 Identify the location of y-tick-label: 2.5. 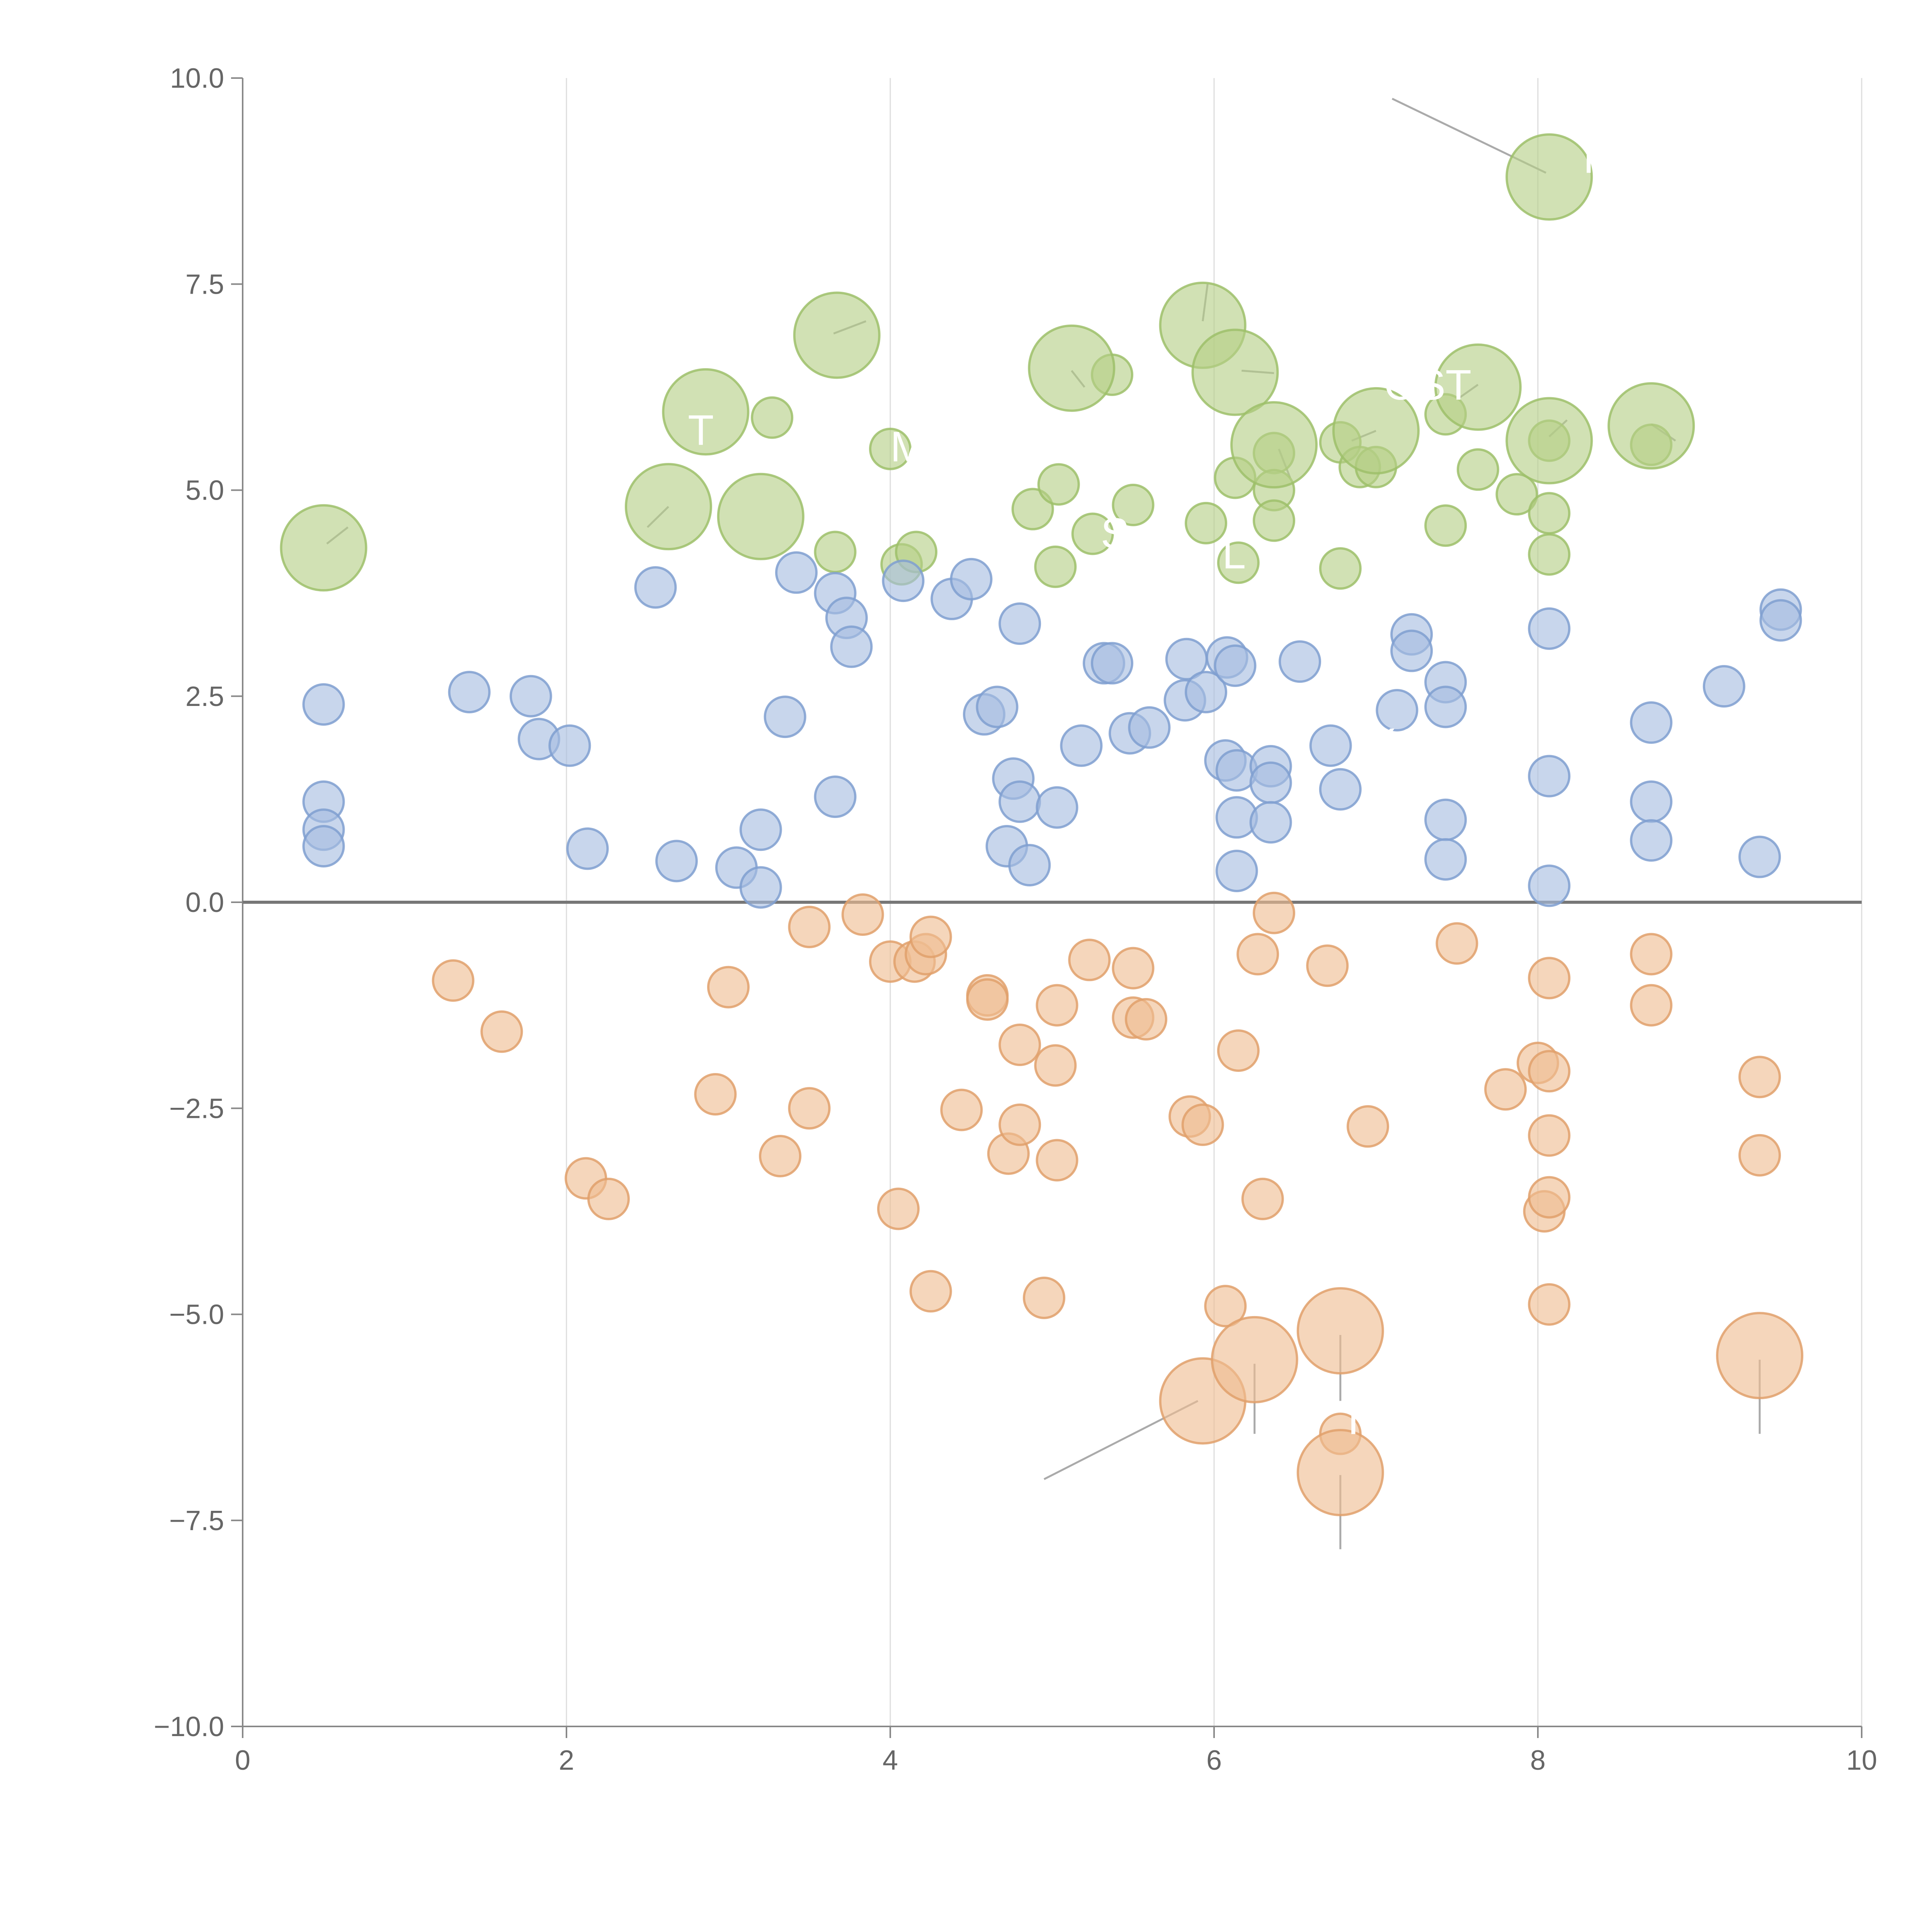
(205, 696).